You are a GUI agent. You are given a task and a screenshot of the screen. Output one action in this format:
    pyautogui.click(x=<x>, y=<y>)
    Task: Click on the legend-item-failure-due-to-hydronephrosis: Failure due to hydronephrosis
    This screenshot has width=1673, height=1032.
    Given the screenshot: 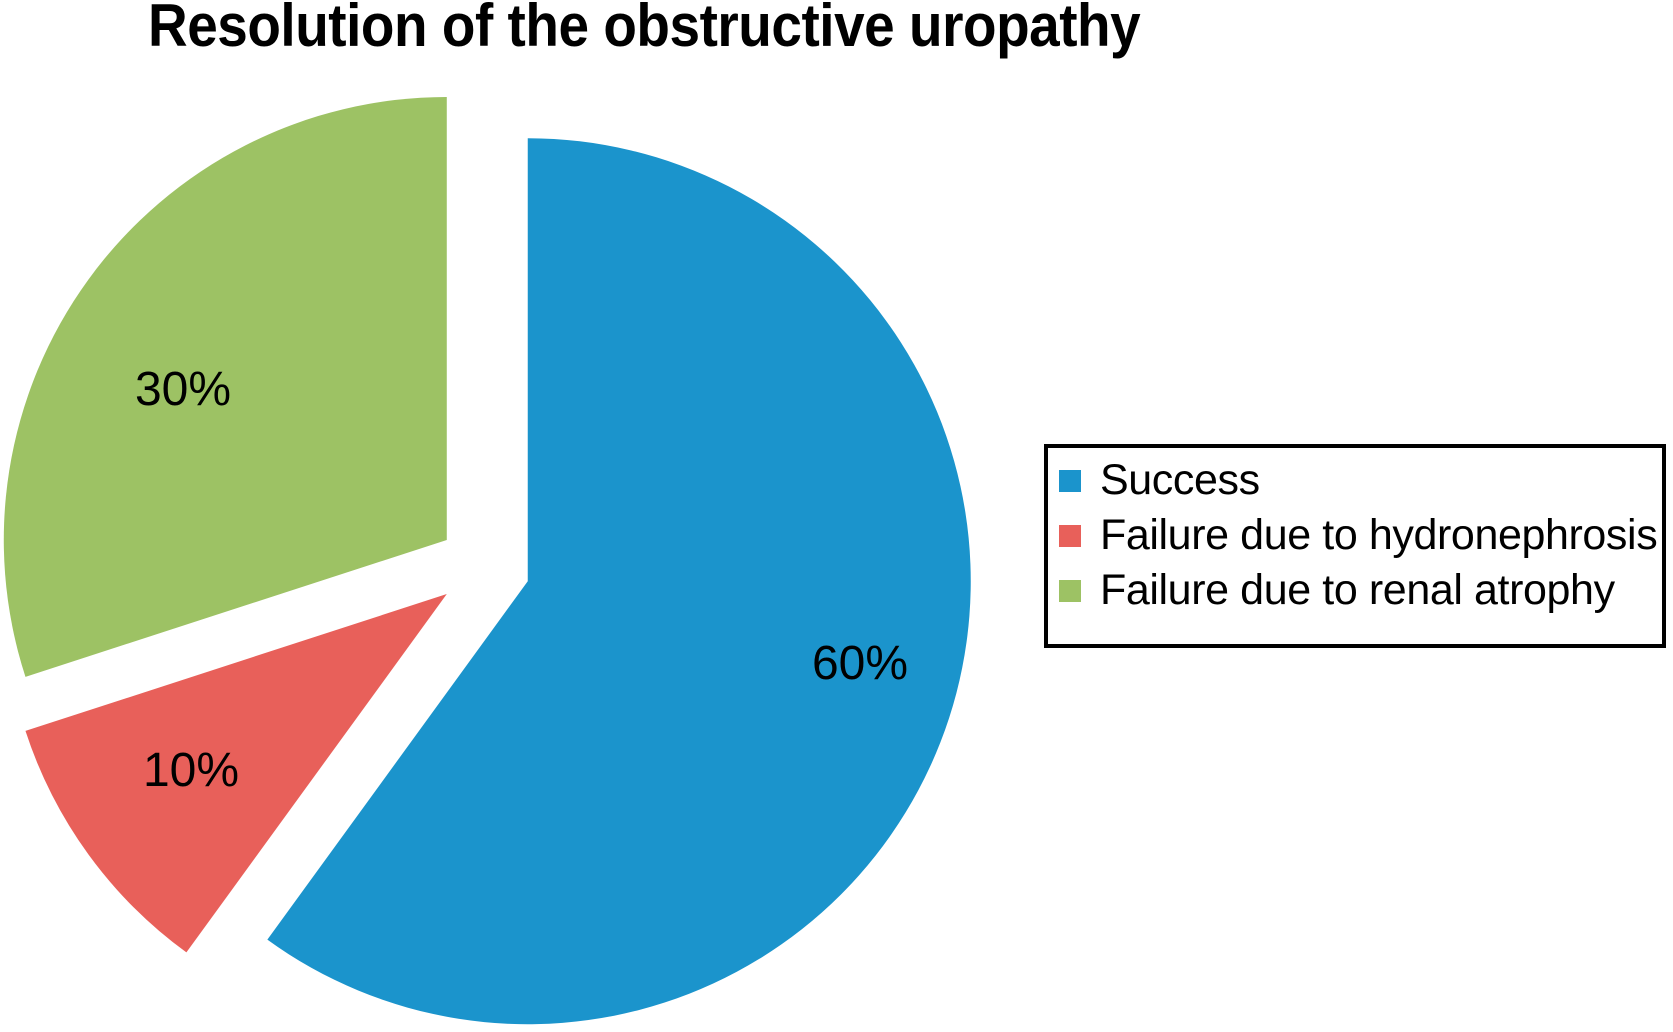 What is the action you would take?
    pyautogui.click(x=1355, y=535)
    